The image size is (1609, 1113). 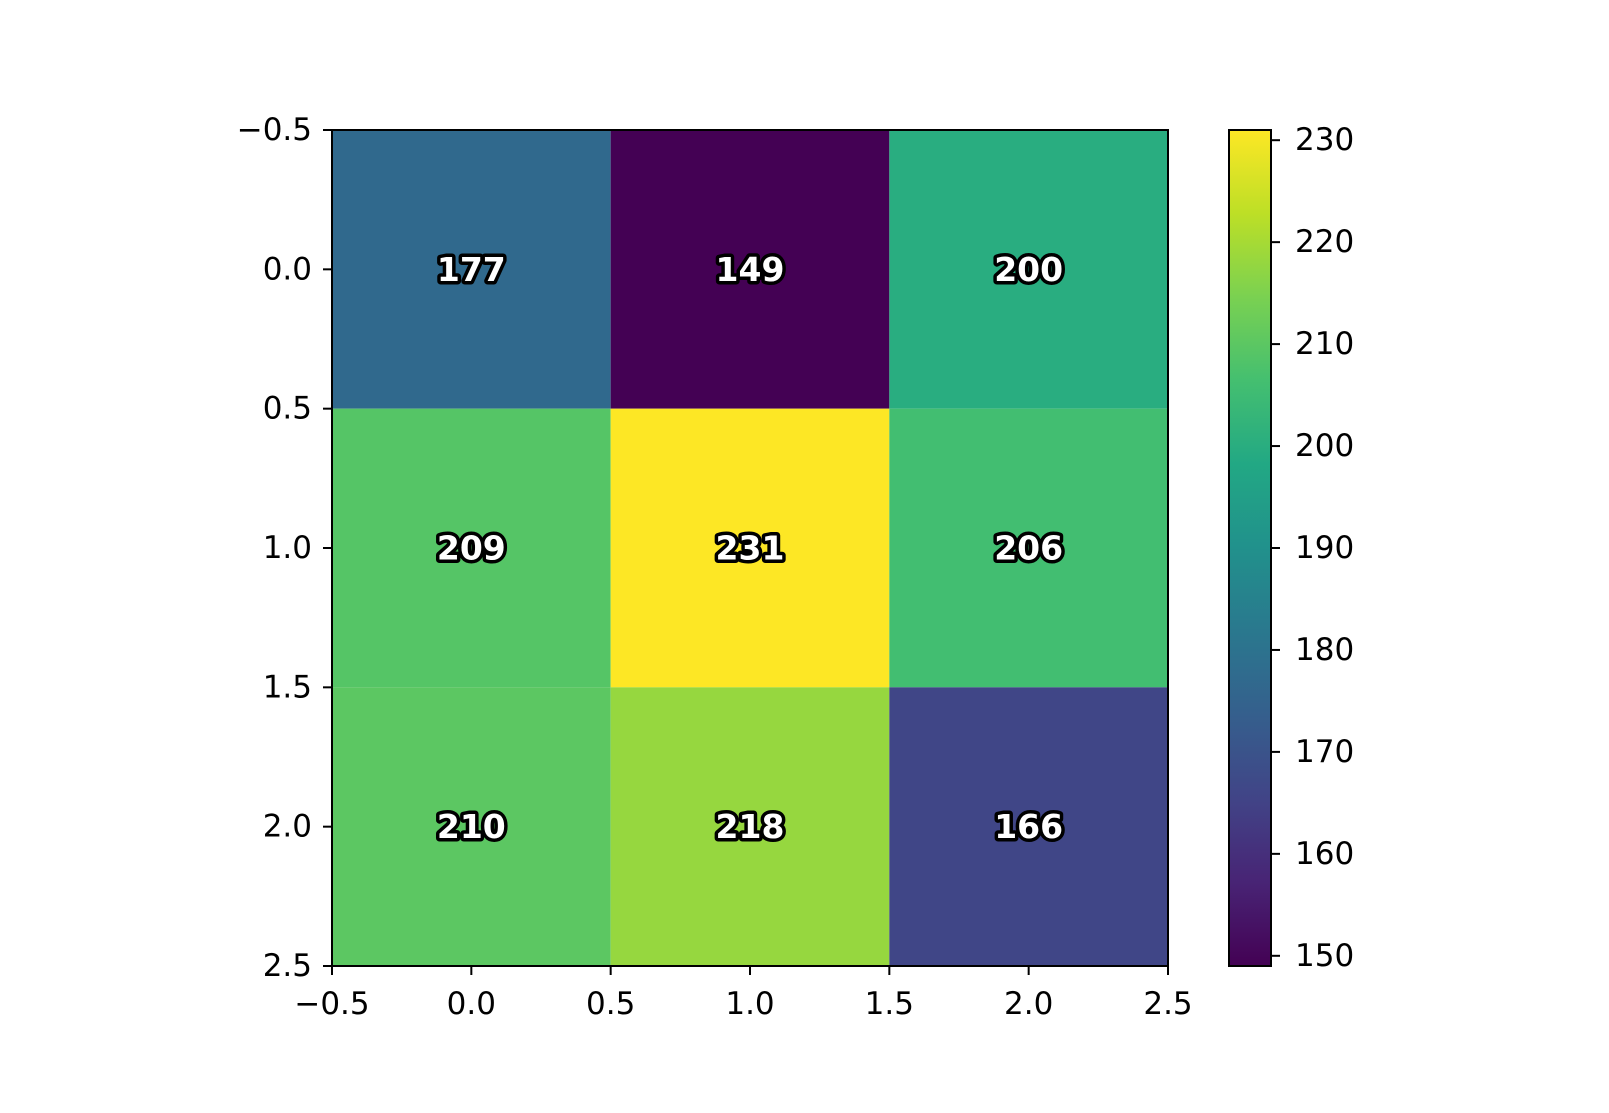 I want to click on y-tick-label: 1.5, so click(x=287, y=687).